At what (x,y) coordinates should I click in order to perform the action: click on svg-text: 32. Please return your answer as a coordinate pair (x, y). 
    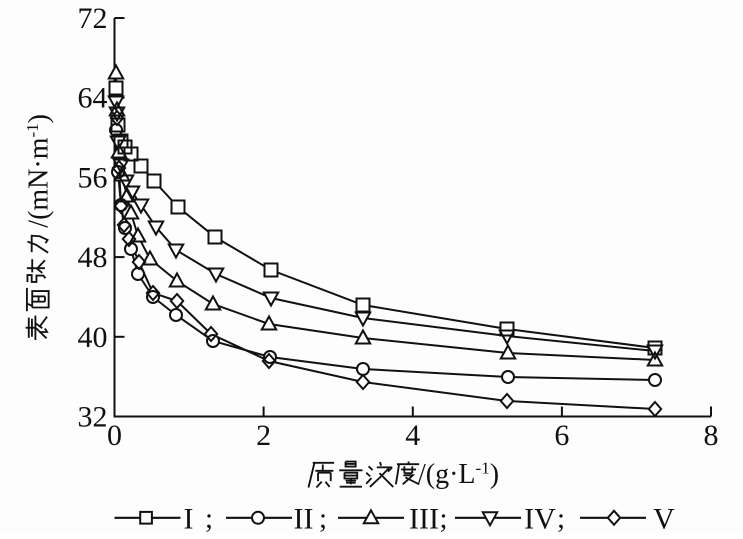
    Looking at the image, I should click on (93, 417).